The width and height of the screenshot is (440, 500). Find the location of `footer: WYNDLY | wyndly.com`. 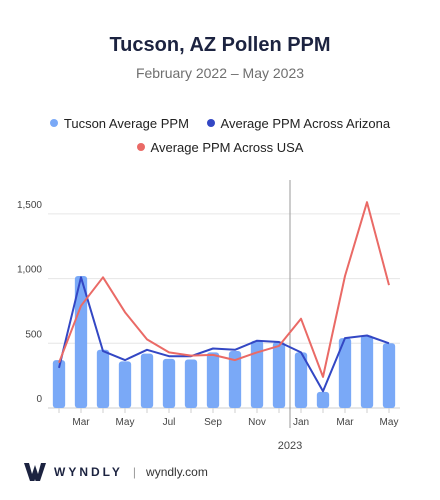

footer: WYNDLY | wyndly.com is located at coordinates (116, 472).